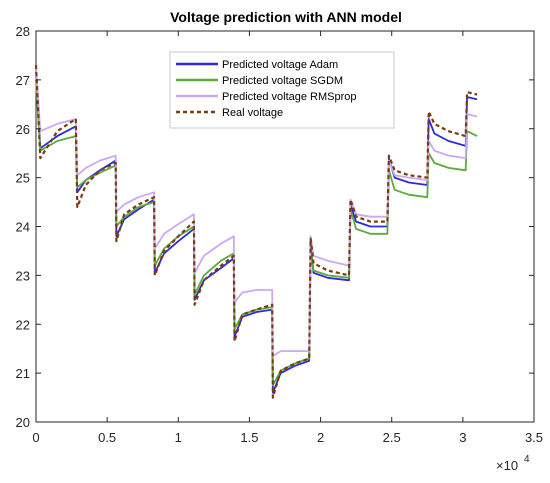 The height and width of the screenshot is (483, 550). What do you see at coordinates (23, 373) in the screenshot?
I see `y-tick-label: 21` at bounding box center [23, 373].